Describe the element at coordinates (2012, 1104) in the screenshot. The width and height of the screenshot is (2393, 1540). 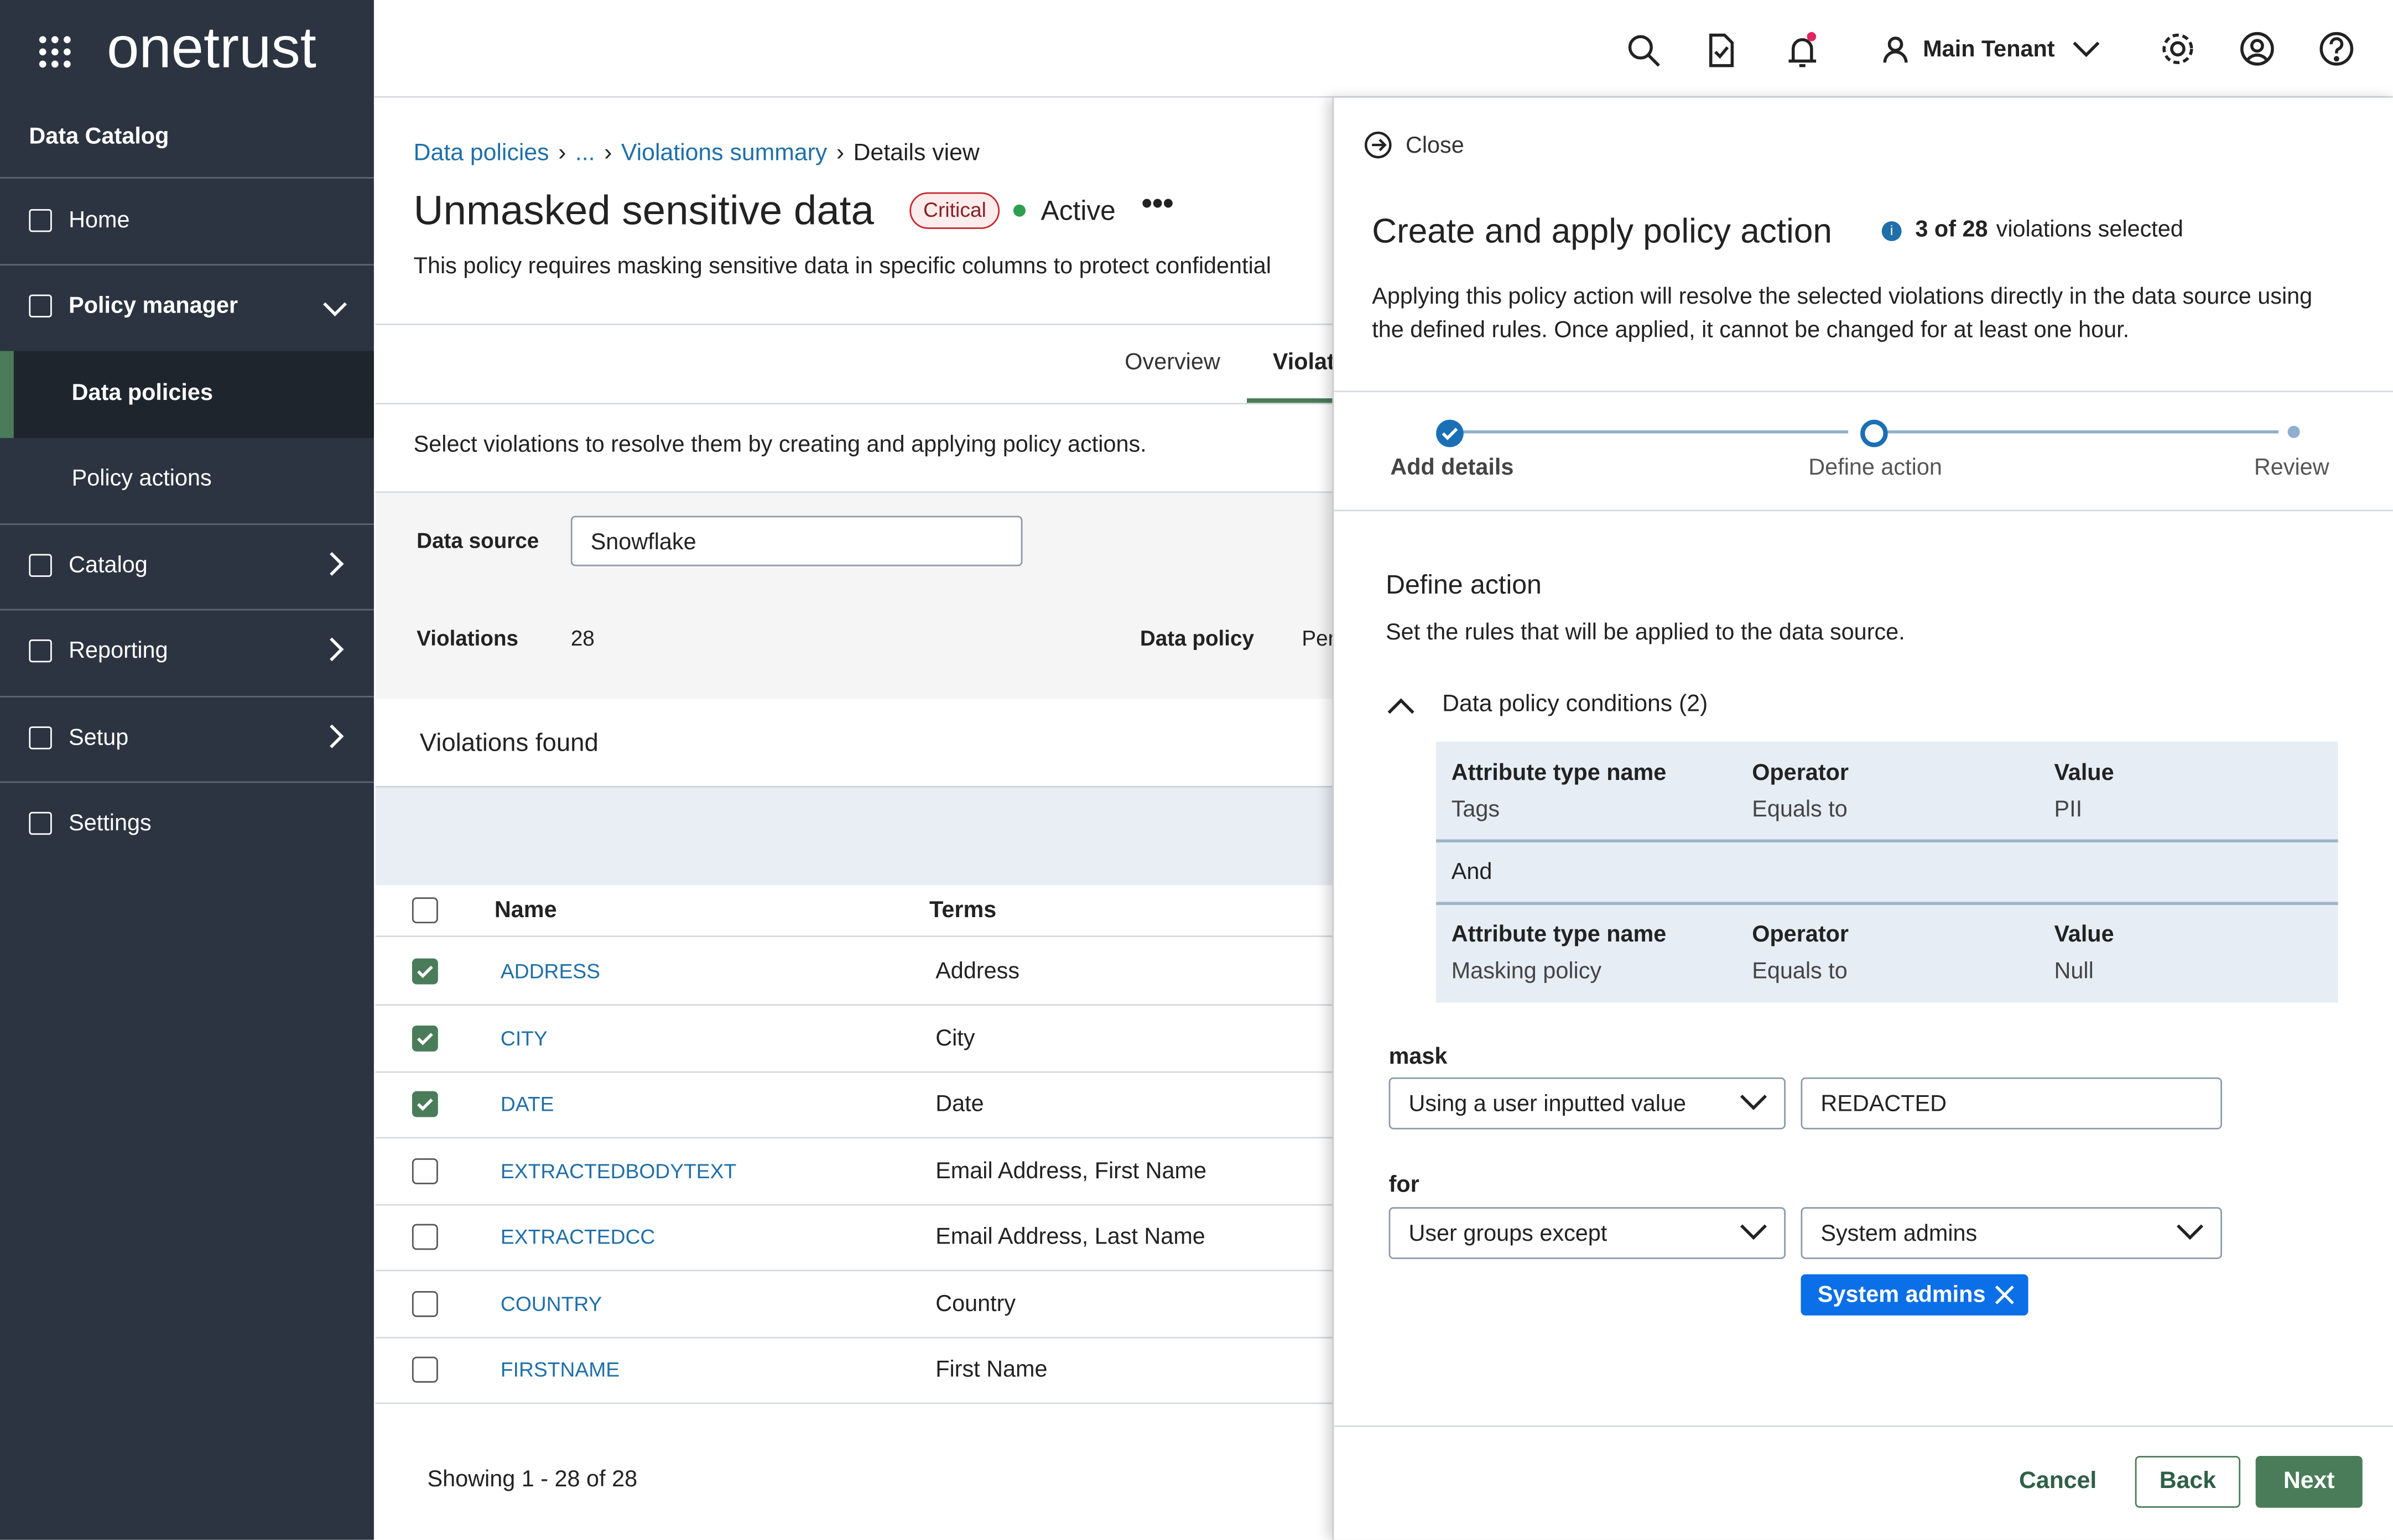
I see `mask-value-input: REDACTED` at that location.